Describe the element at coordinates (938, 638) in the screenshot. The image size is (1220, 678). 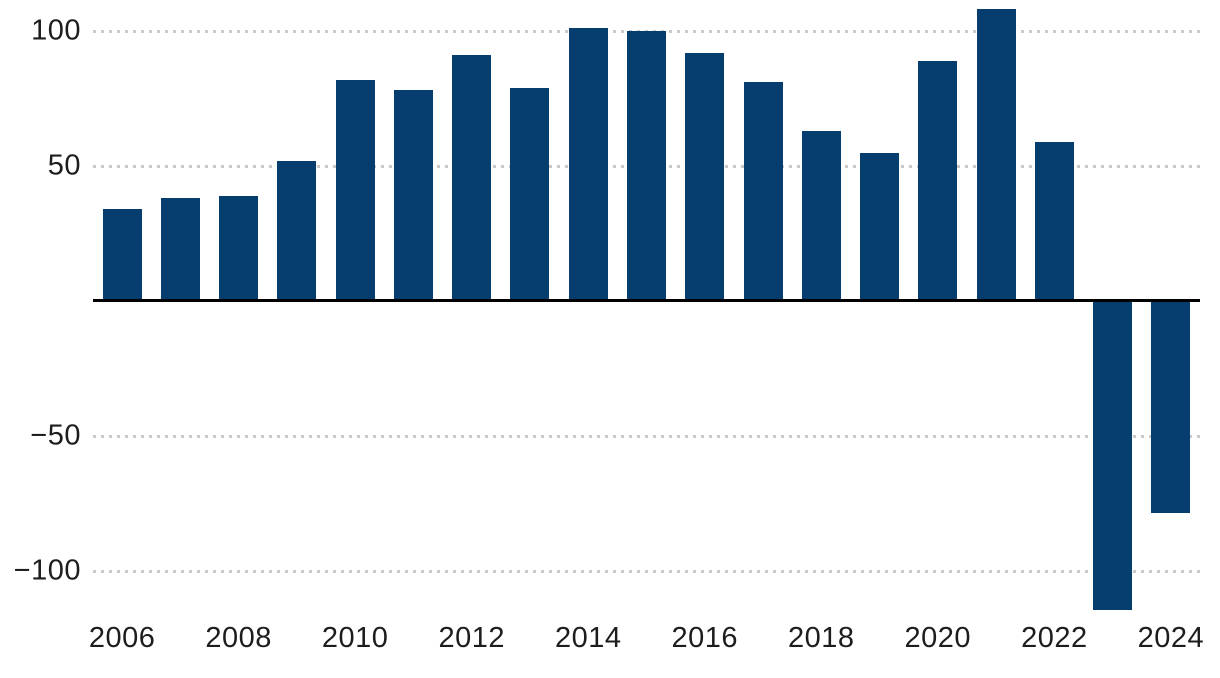
I see `x-tick-label-2020: 2020` at that location.